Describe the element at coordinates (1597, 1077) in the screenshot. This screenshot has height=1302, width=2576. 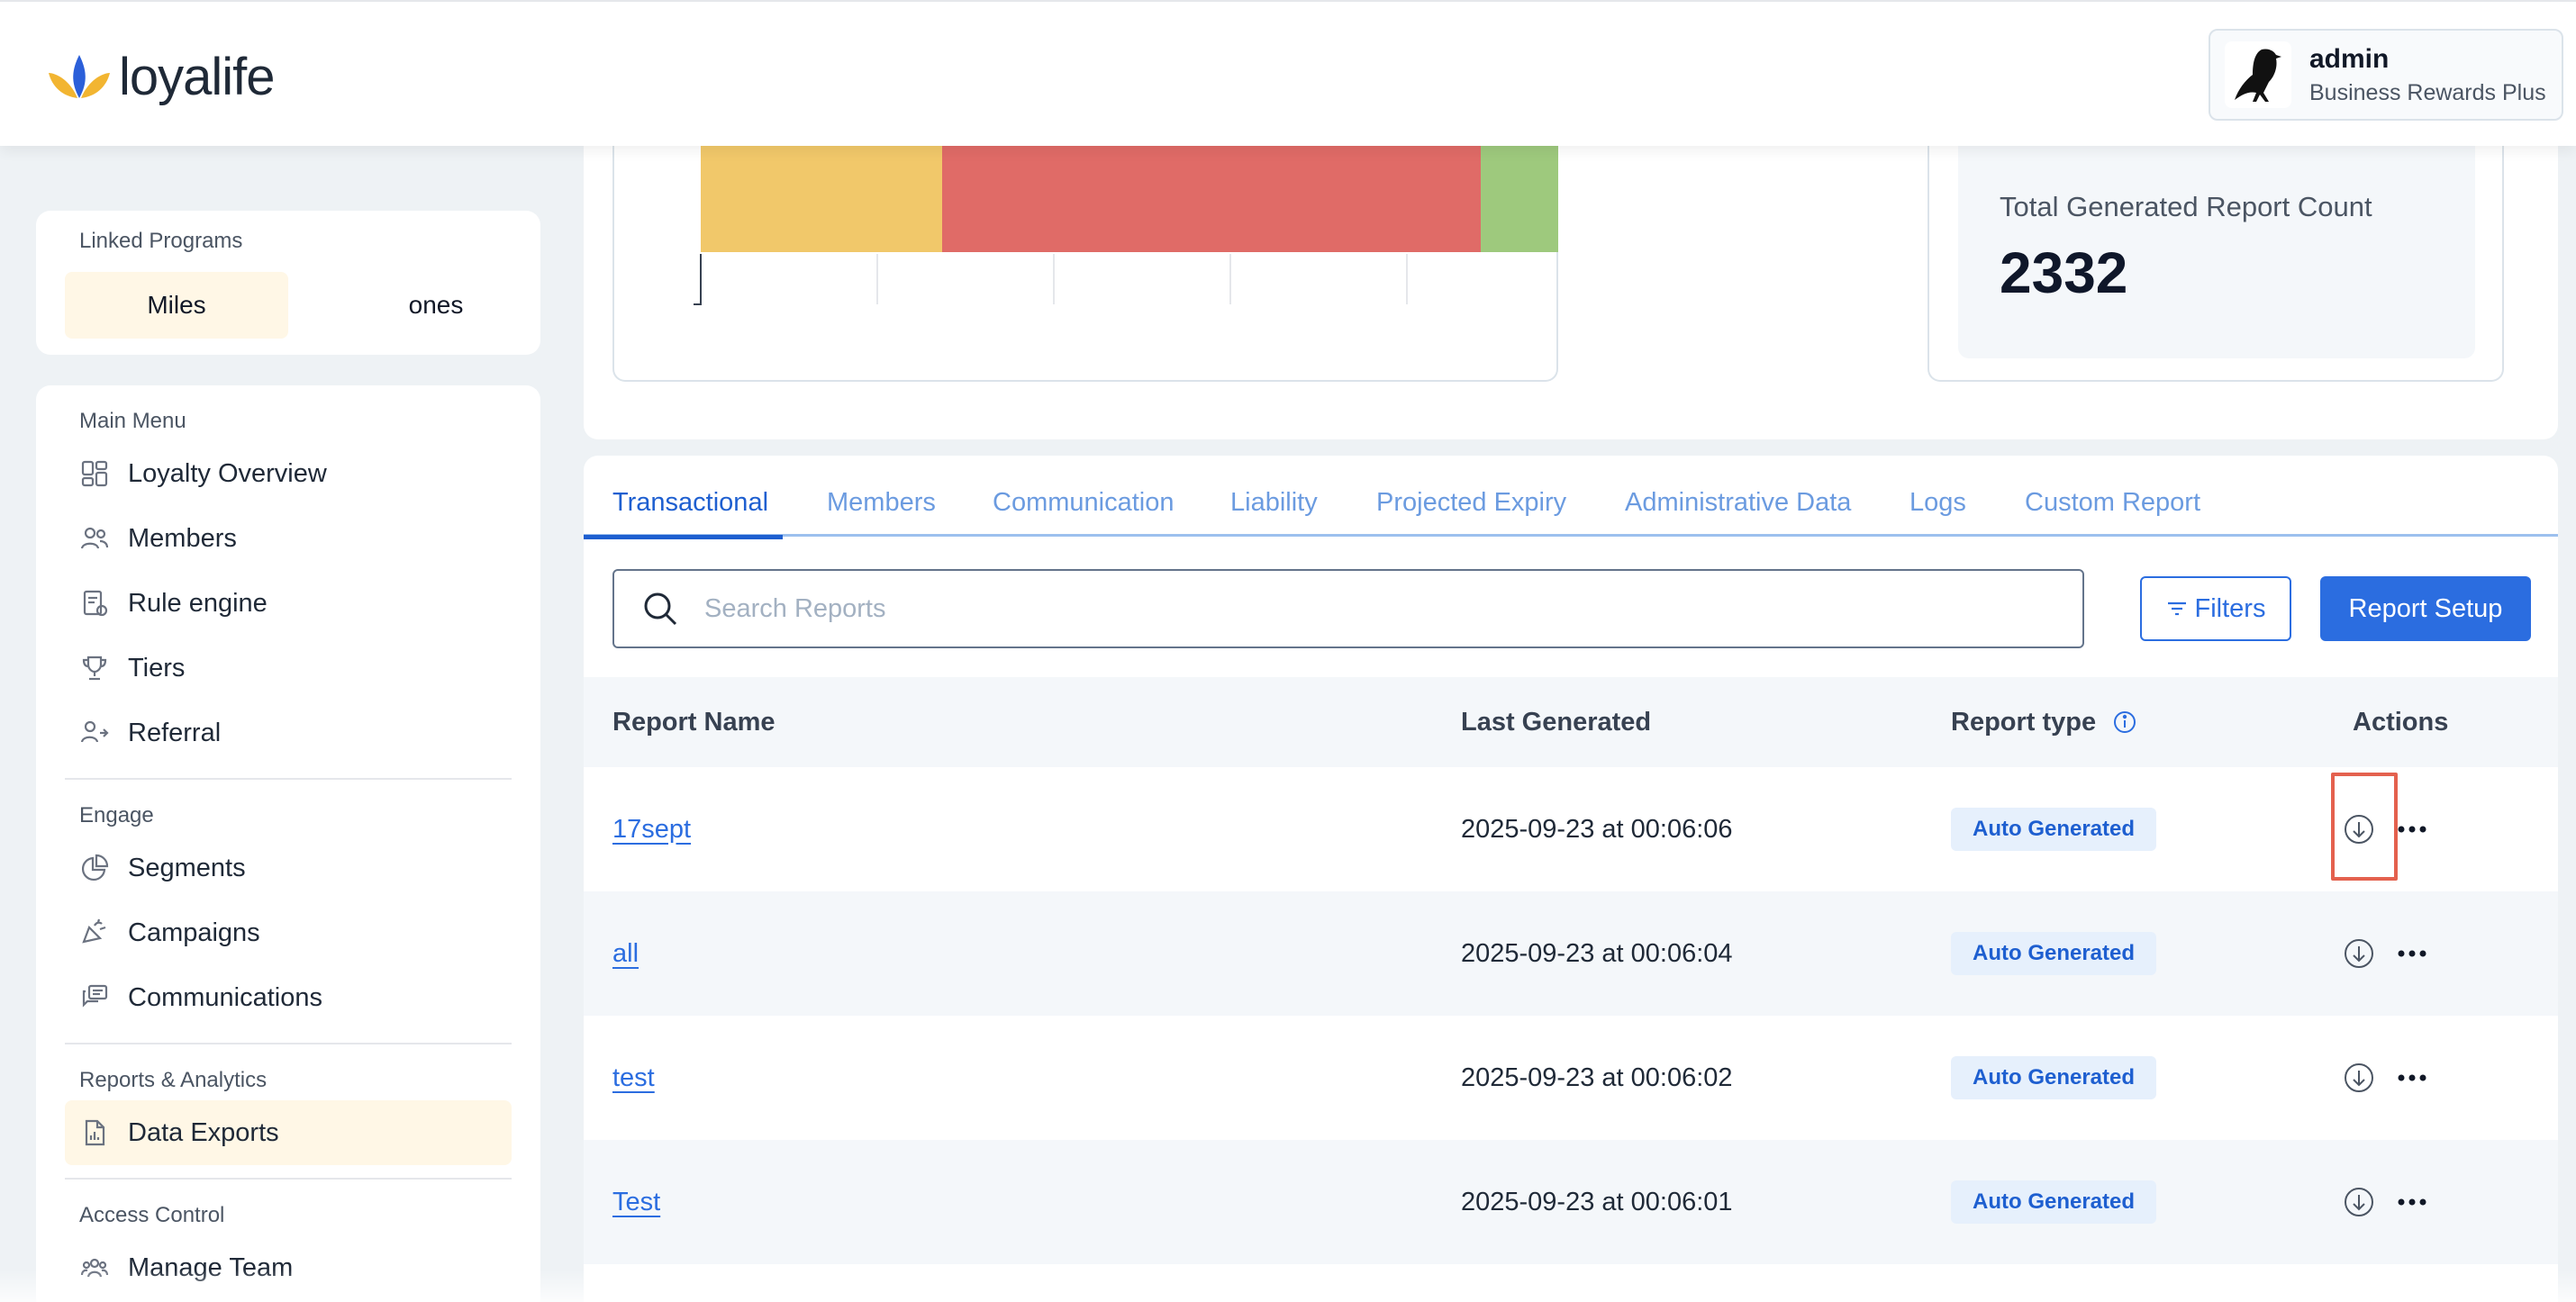
I see `last-generated-cell: 2025-09-23 at 00:06:02` at that location.